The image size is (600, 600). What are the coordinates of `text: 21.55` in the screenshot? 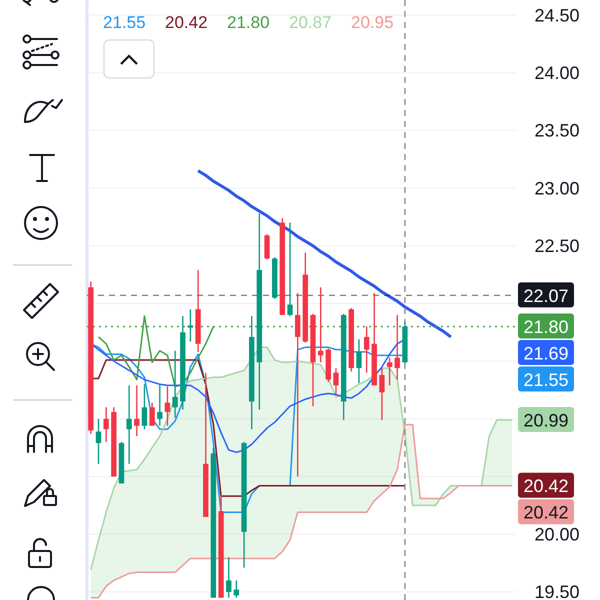 It's located at (546, 380).